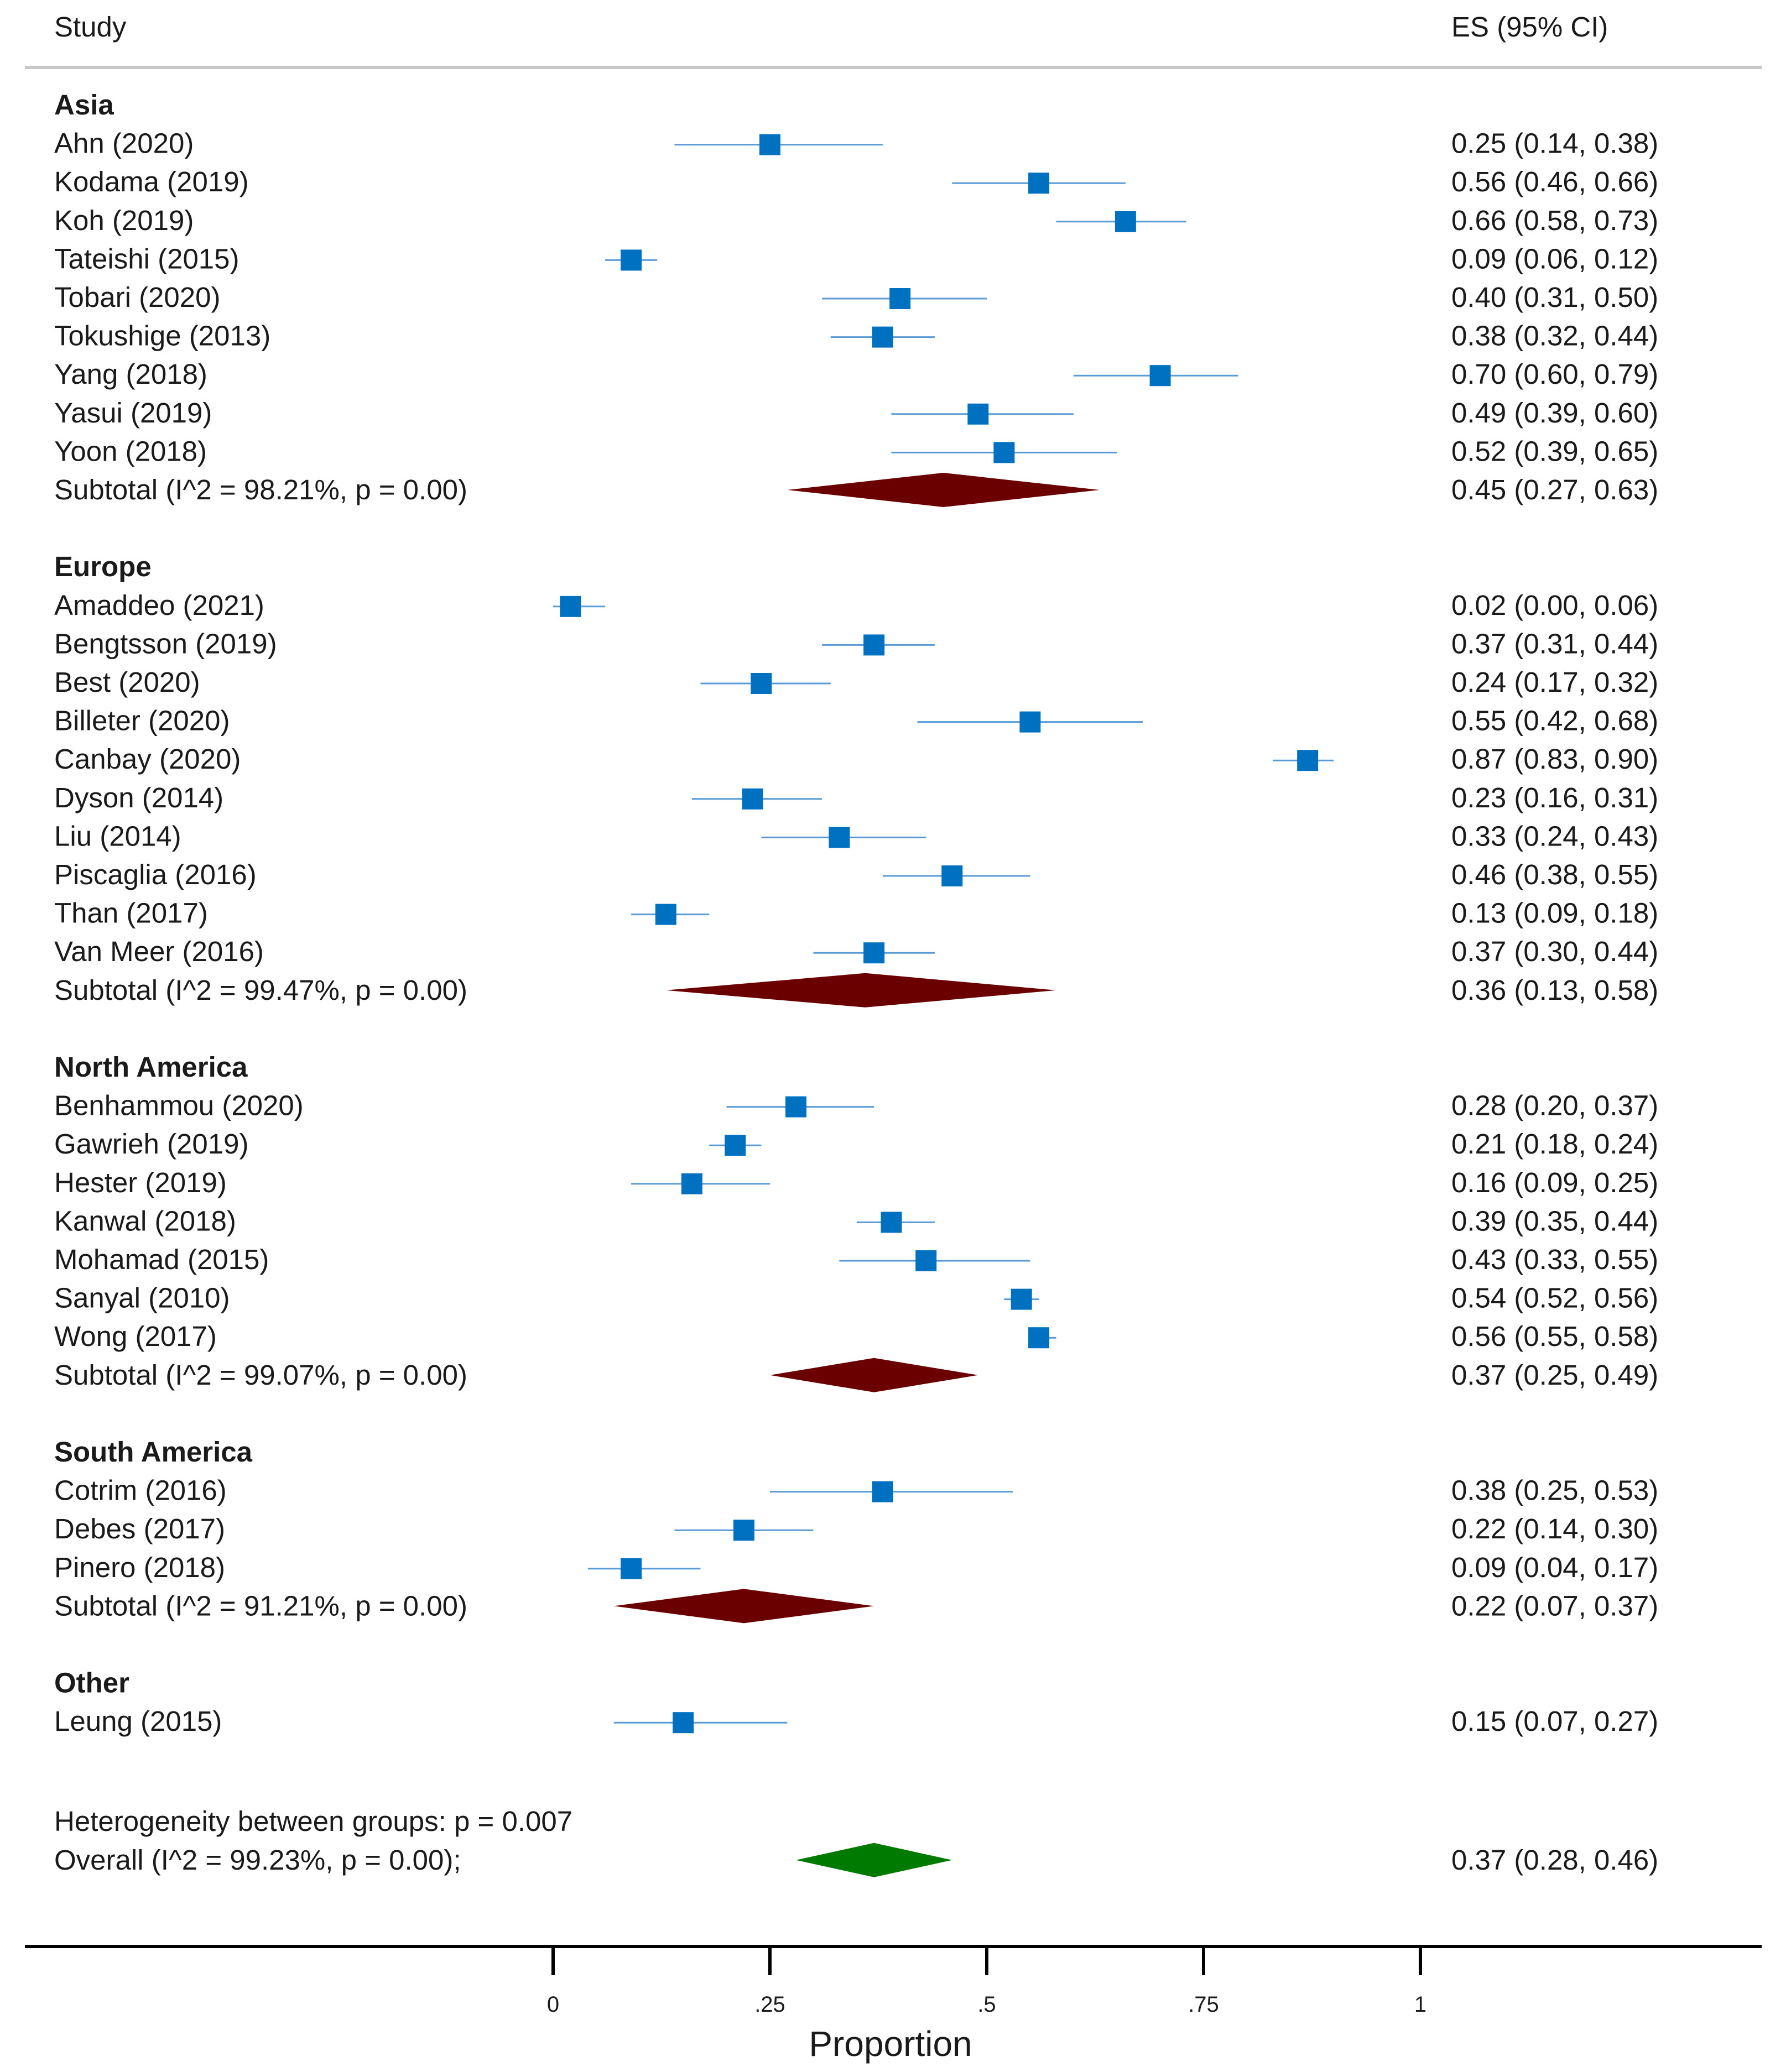 The width and height of the screenshot is (1786, 2072). I want to click on group-heading: South America, so click(153, 1452).